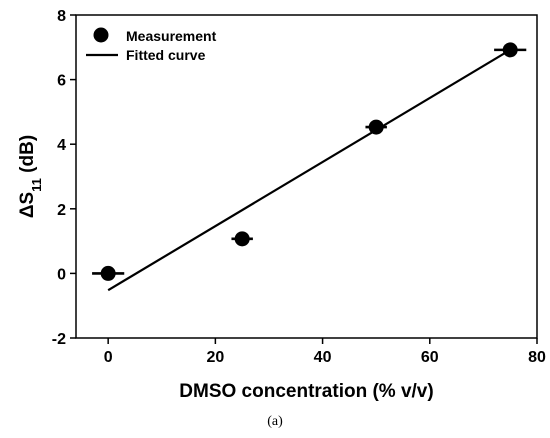  I want to click on y-tick-label: 2, so click(61, 210).